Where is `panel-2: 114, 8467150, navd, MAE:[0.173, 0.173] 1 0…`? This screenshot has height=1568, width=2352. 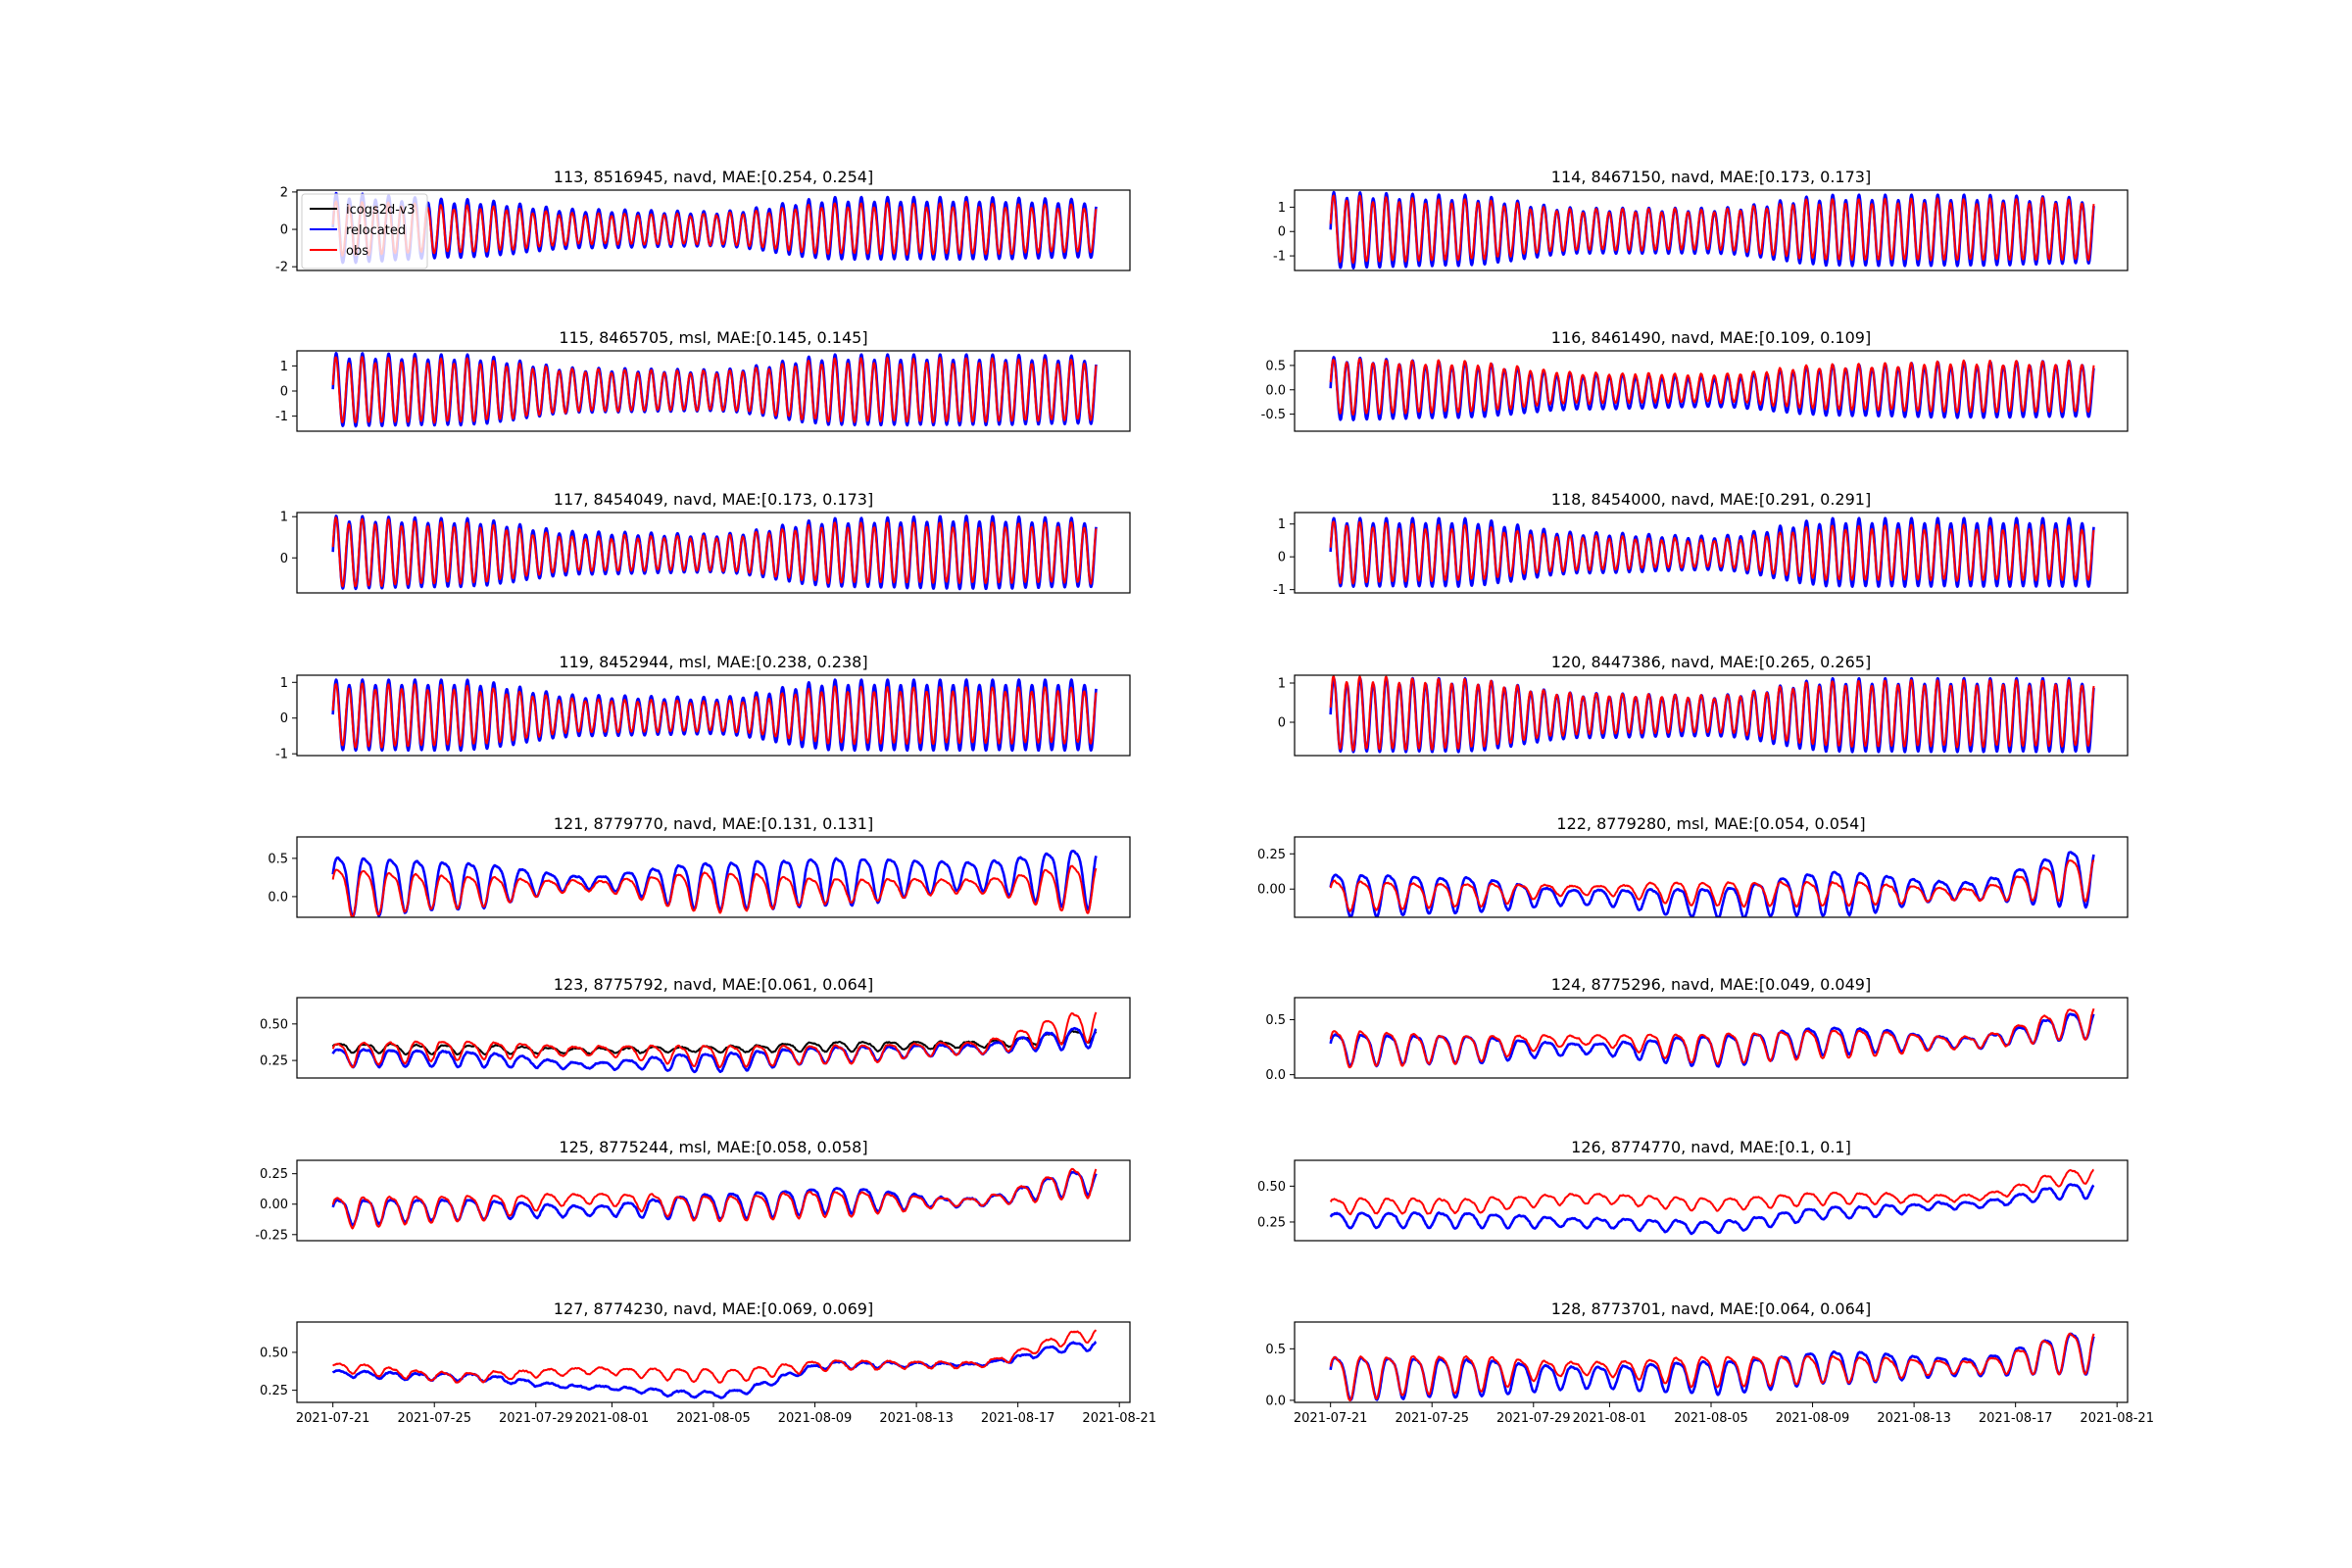
panel-2: 114, 8467150, navd, MAE:[0.173, 0.173] 1 0… is located at coordinates (1701, 219).